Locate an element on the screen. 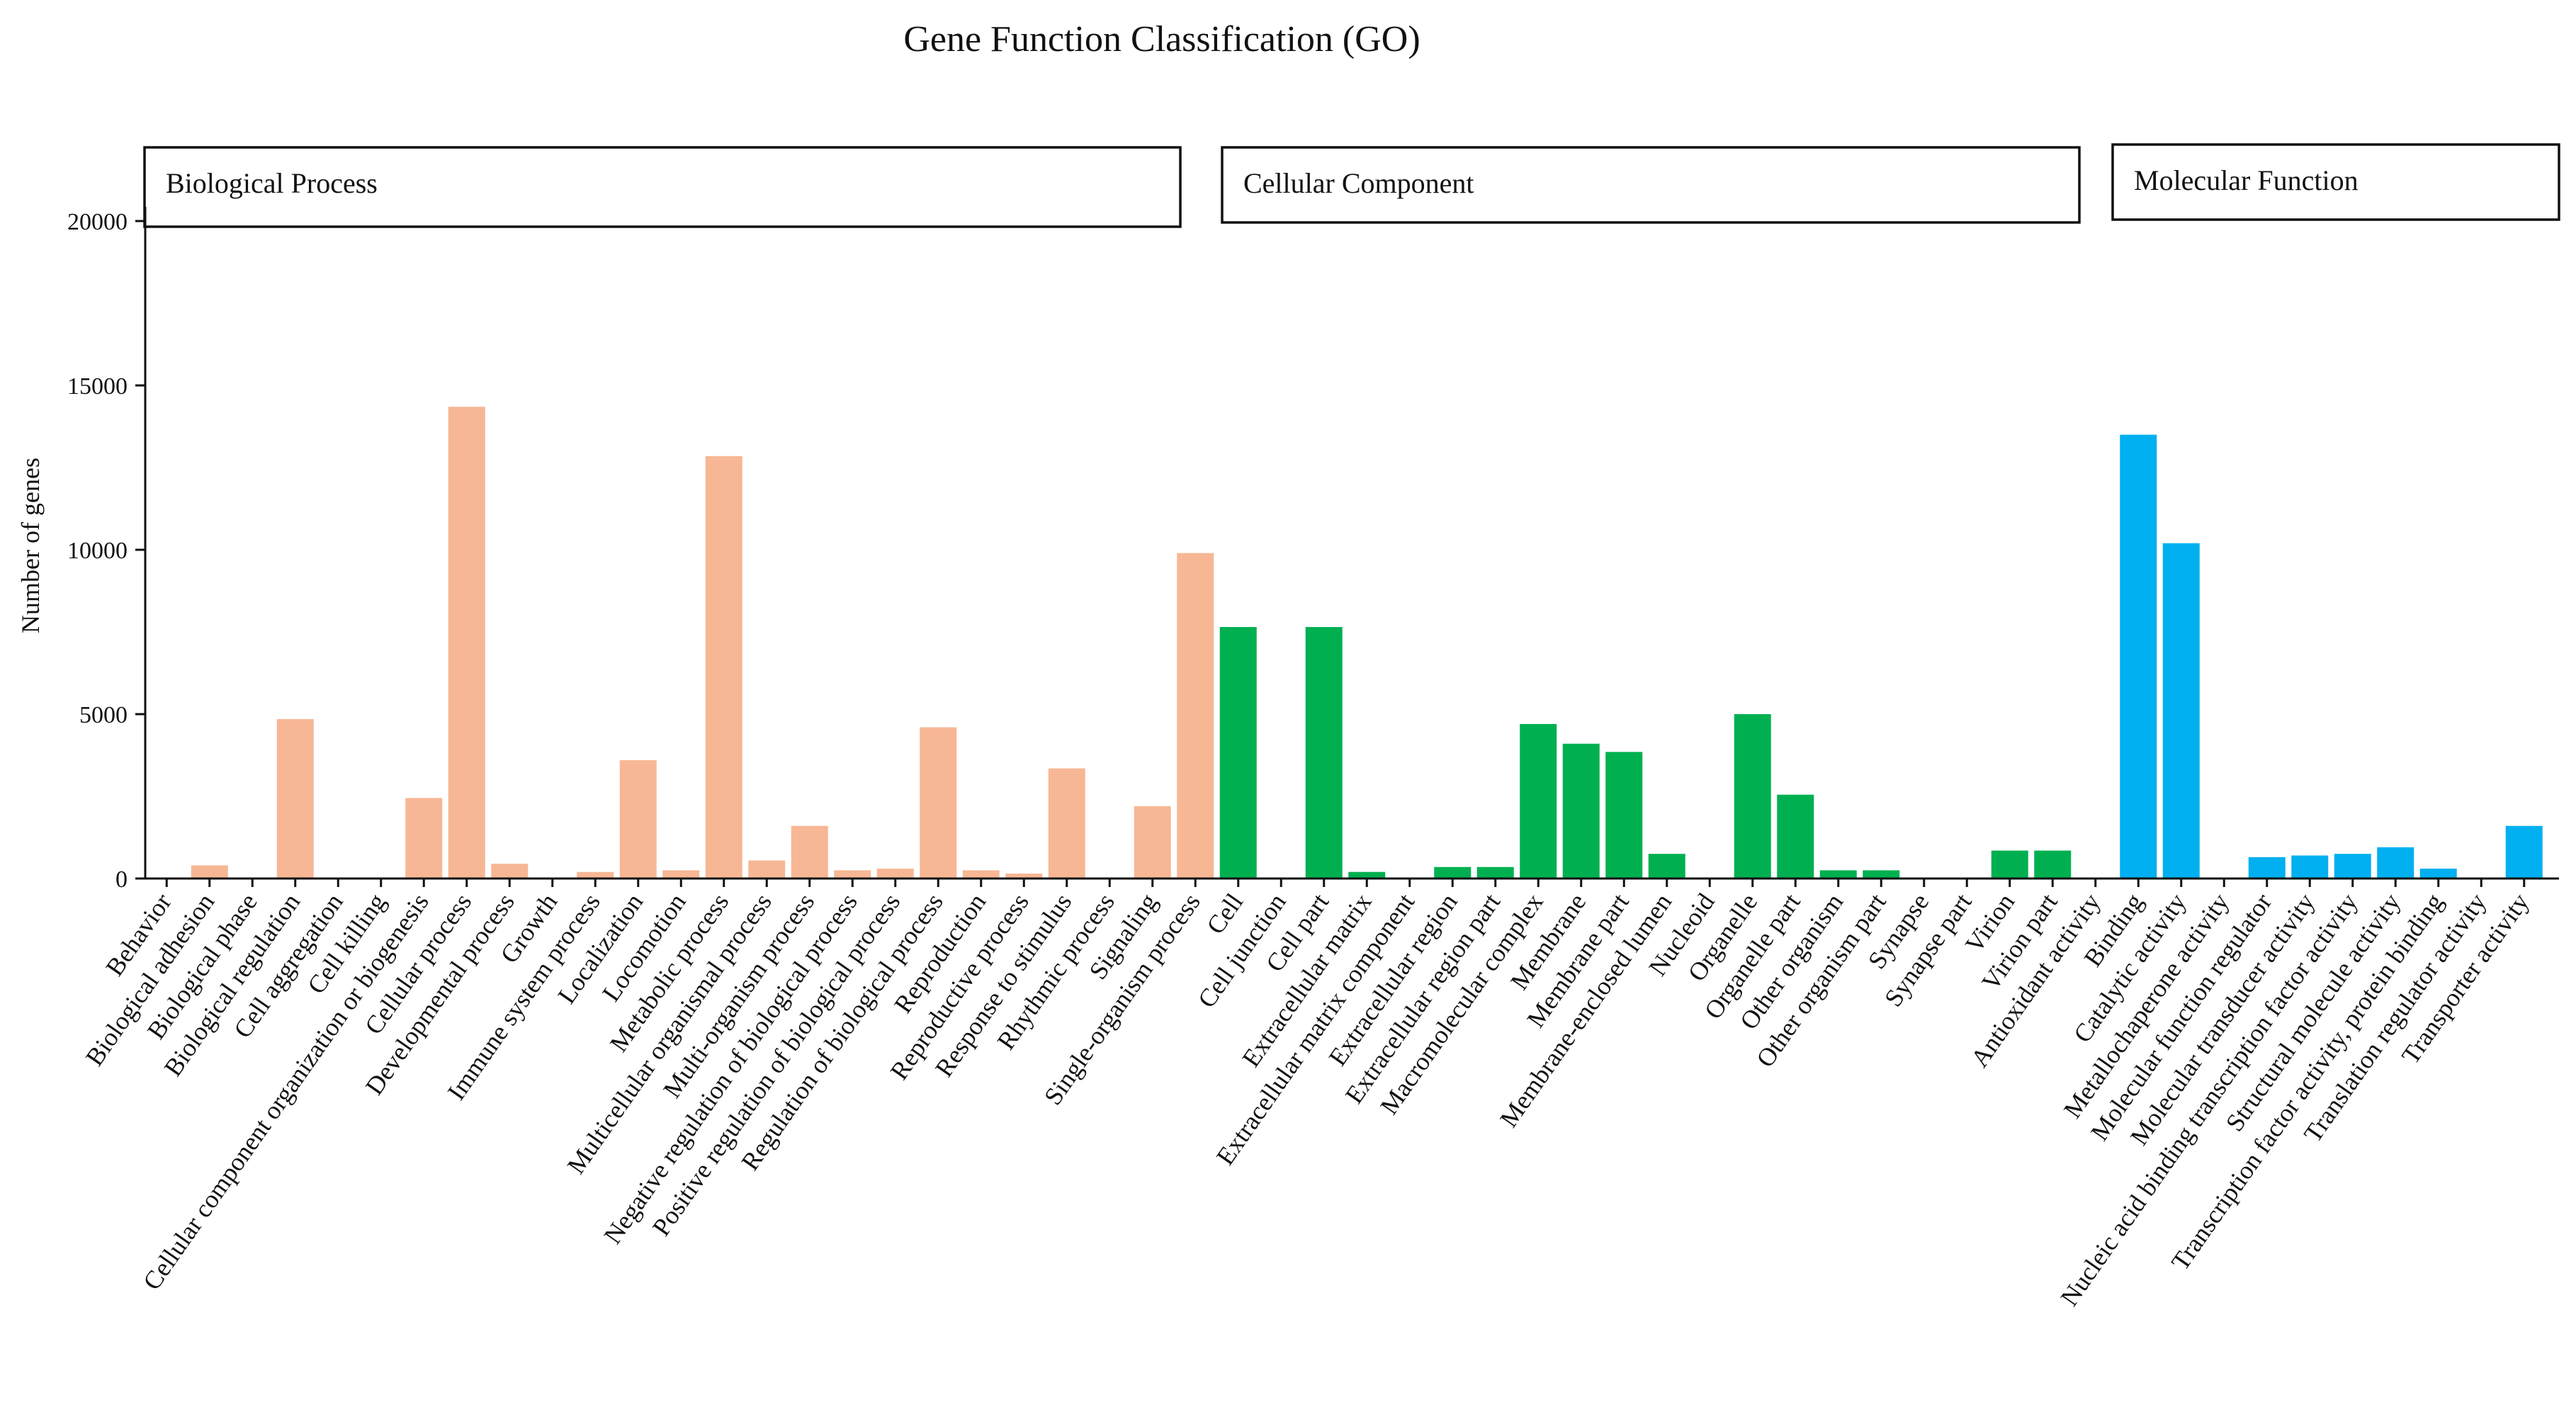  y-tick-label: 0 is located at coordinates (121, 880).